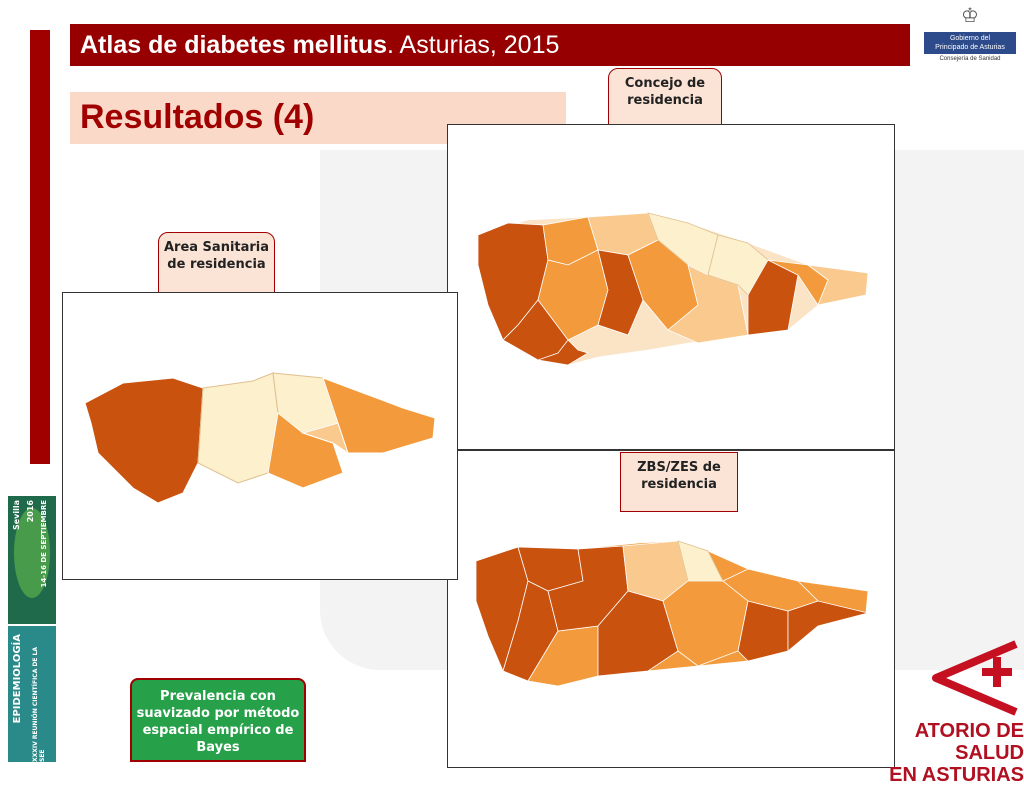 The height and width of the screenshot is (786, 1024). What do you see at coordinates (665, 92) in the screenshot?
I see `callout-concejo-label: Concejo de residencia` at bounding box center [665, 92].